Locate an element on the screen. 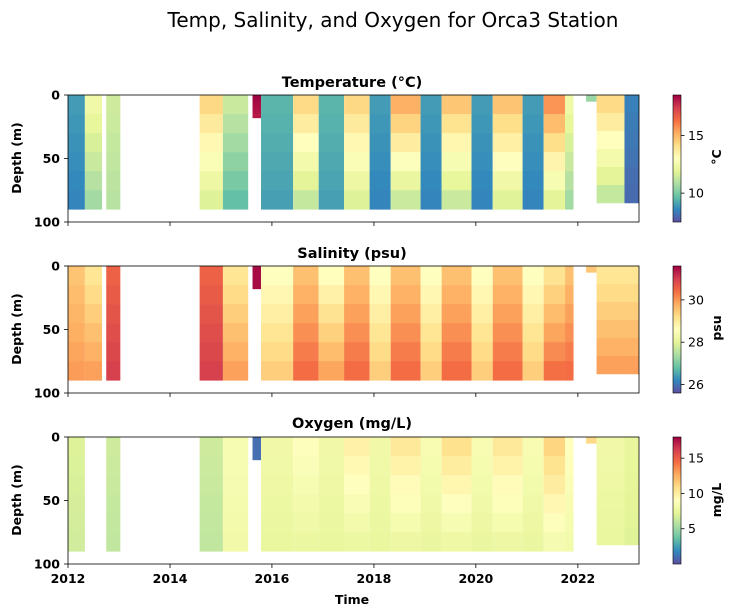 The image size is (736, 616). colorbar: 26 28 30 is located at coordinates (688, 329).